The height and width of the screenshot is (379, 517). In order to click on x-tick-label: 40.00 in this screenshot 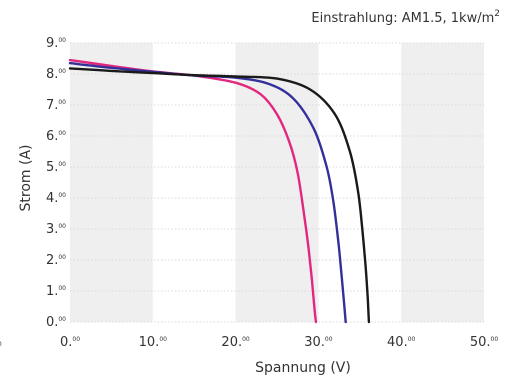, I will do `click(401, 342)`.